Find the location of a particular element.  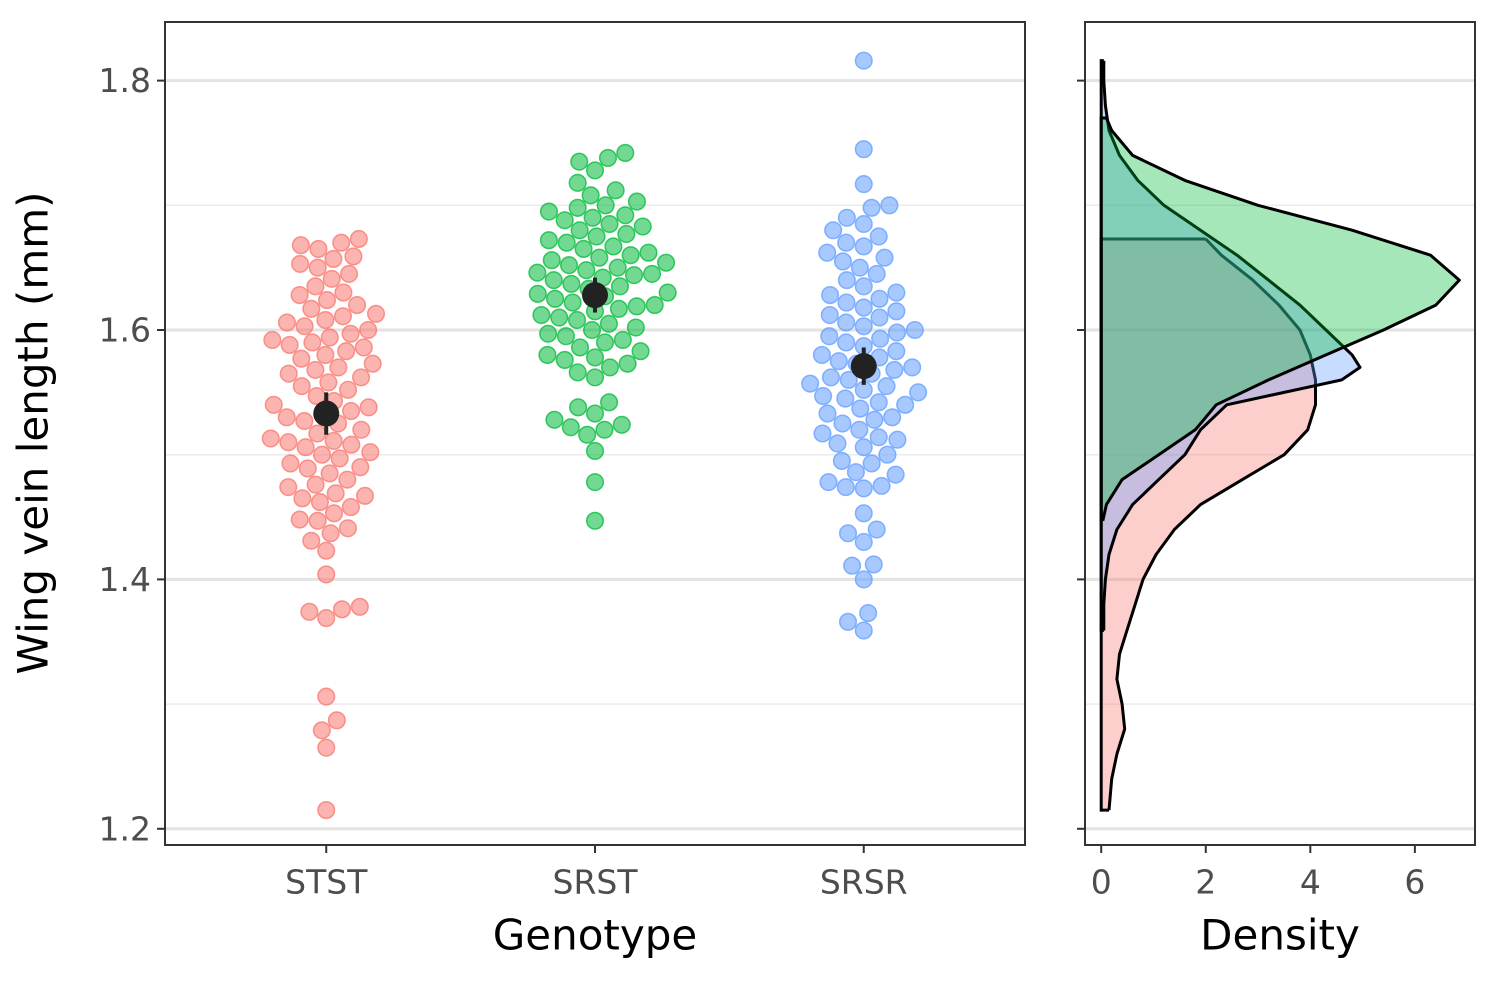

density-curve is located at coordinates (1281, 319).